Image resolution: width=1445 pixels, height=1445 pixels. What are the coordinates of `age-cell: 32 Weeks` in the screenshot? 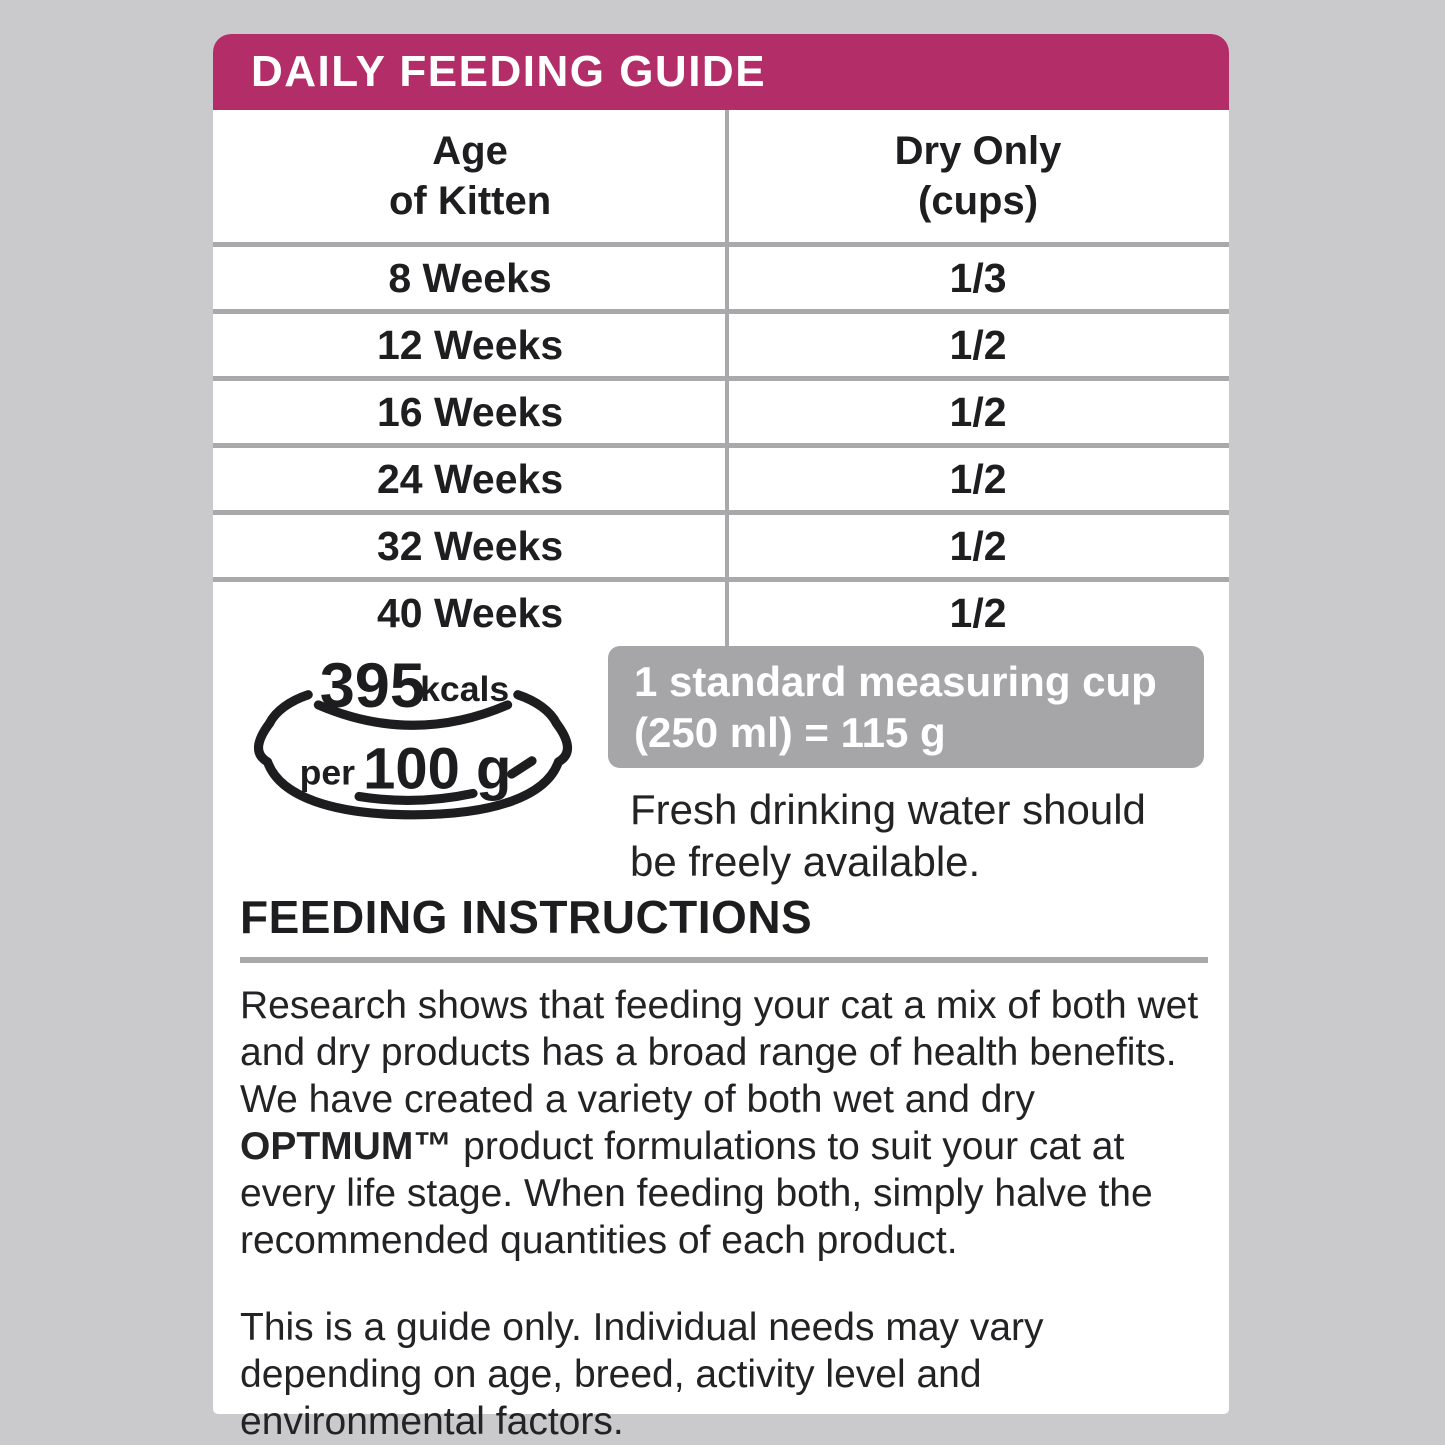 It's located at (470, 545).